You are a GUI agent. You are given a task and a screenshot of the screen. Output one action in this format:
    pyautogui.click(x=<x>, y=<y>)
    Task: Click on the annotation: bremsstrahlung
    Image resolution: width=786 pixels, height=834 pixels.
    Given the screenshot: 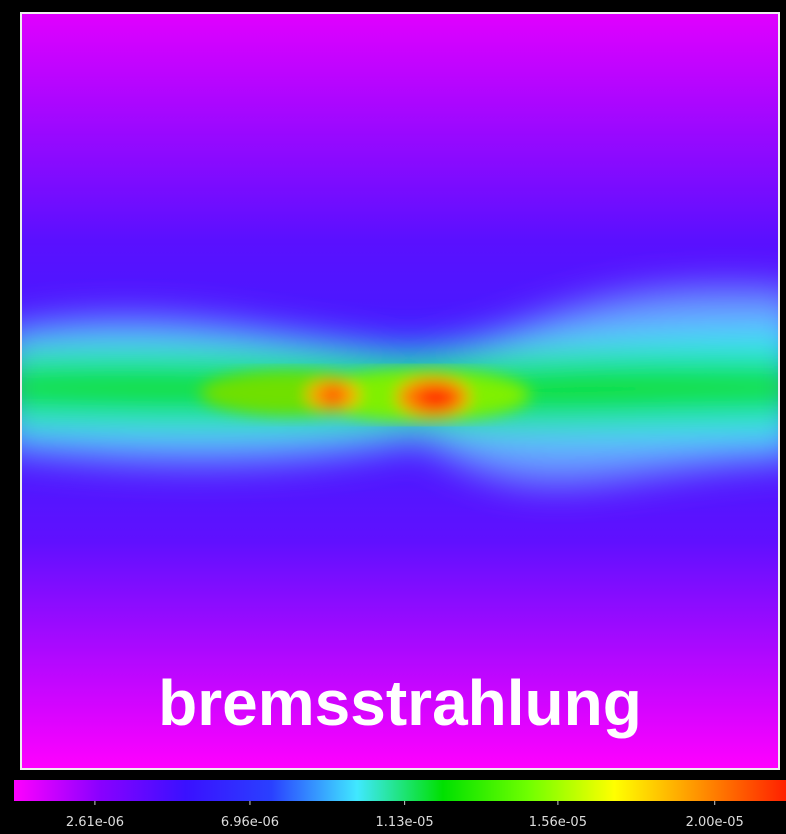 What is the action you would take?
    pyautogui.click(x=400, y=703)
    